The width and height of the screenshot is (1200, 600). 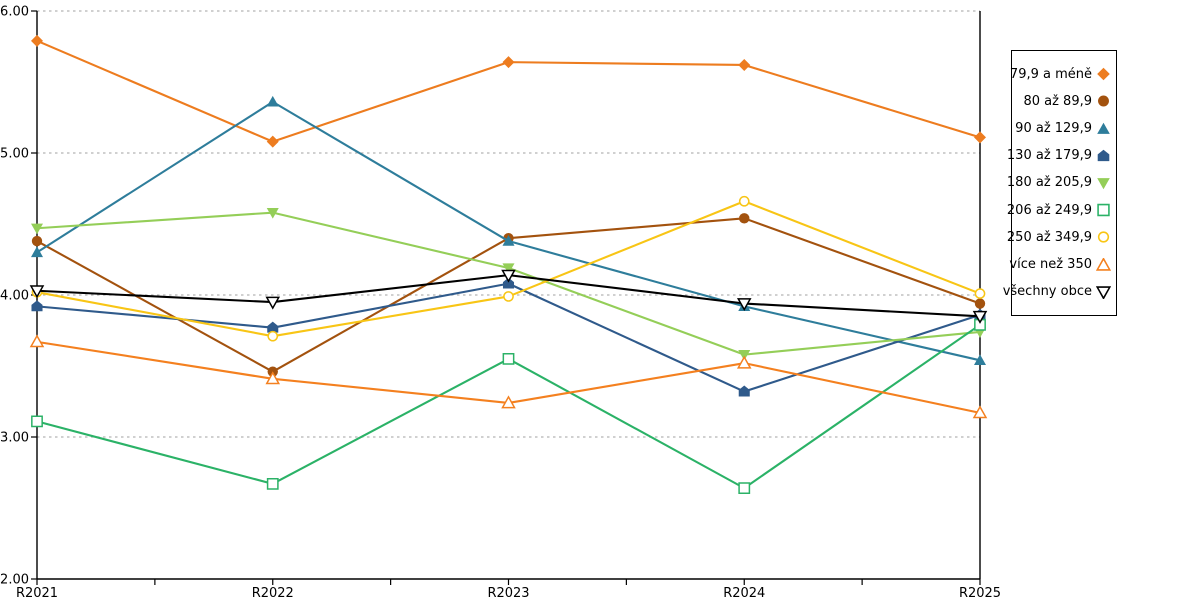 What do you see at coordinates (1057, 101) in the screenshot?
I see `legend-label: 80 až 89,9` at bounding box center [1057, 101].